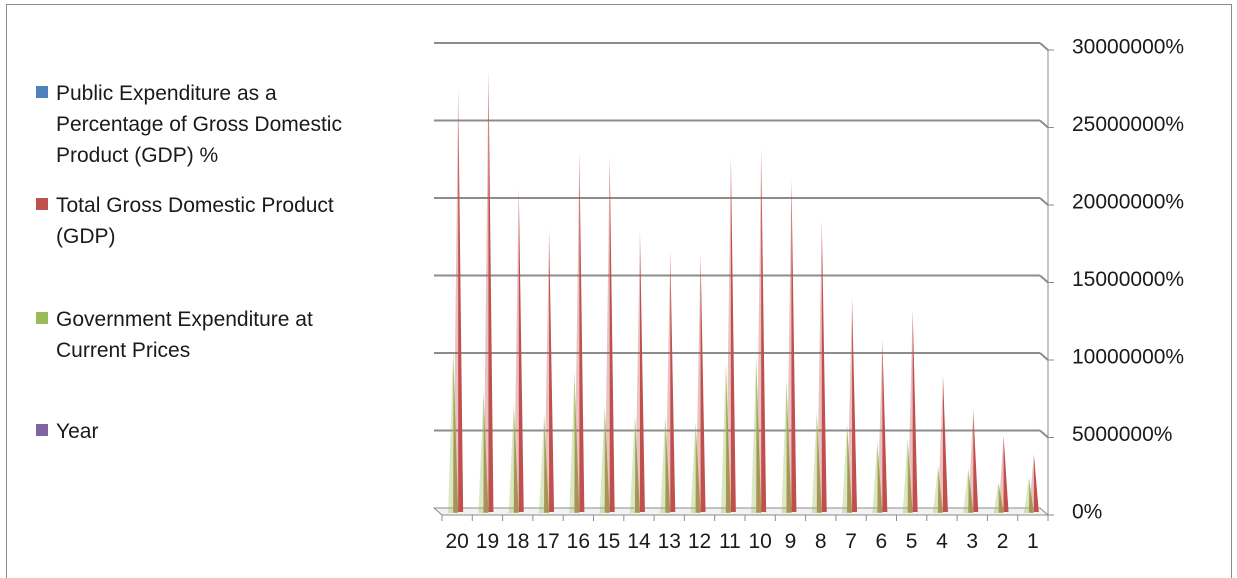  I want to click on x-tick-label: 5, so click(912, 541).